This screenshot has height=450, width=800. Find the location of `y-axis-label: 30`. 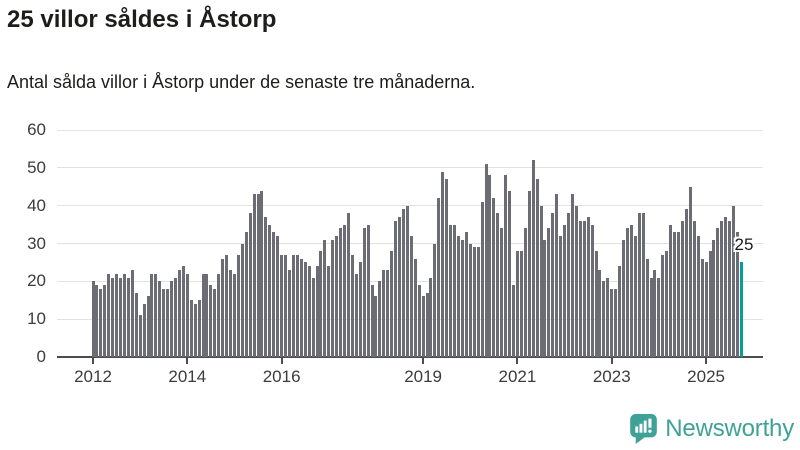

y-axis-label: 30 is located at coordinates (36, 243).